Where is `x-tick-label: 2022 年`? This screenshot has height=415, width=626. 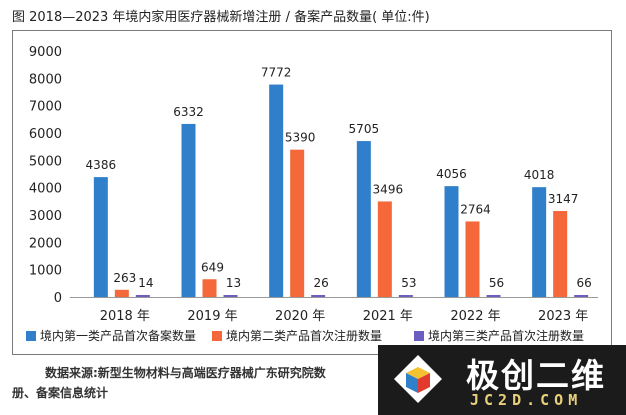
x-tick-label: 2022 年 is located at coordinates (475, 316).